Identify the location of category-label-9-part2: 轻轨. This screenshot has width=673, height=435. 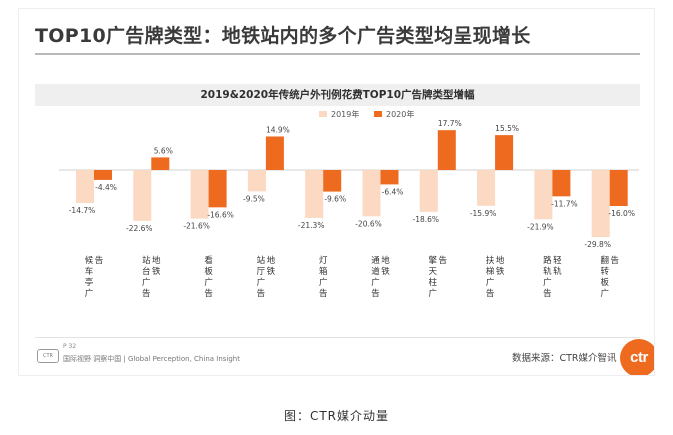
(557, 266).